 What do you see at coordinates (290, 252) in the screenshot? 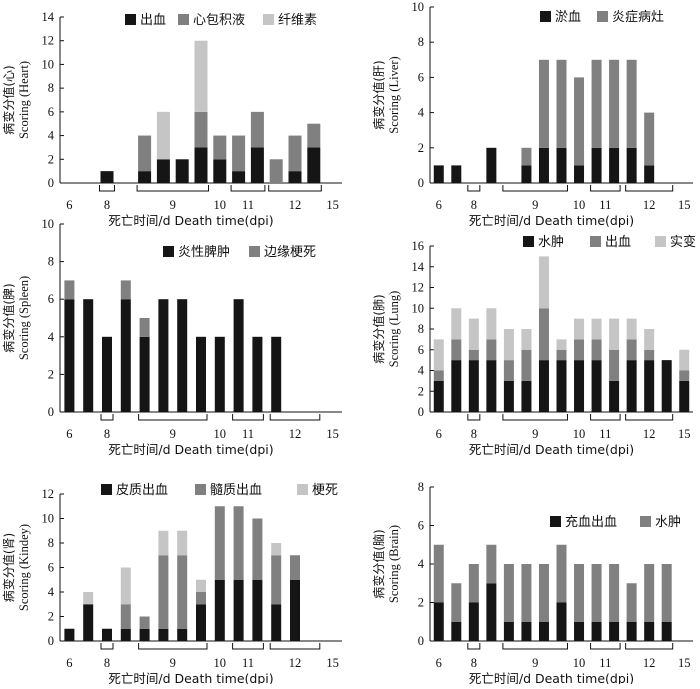
I see `legend-label: 边缘梗死` at bounding box center [290, 252].